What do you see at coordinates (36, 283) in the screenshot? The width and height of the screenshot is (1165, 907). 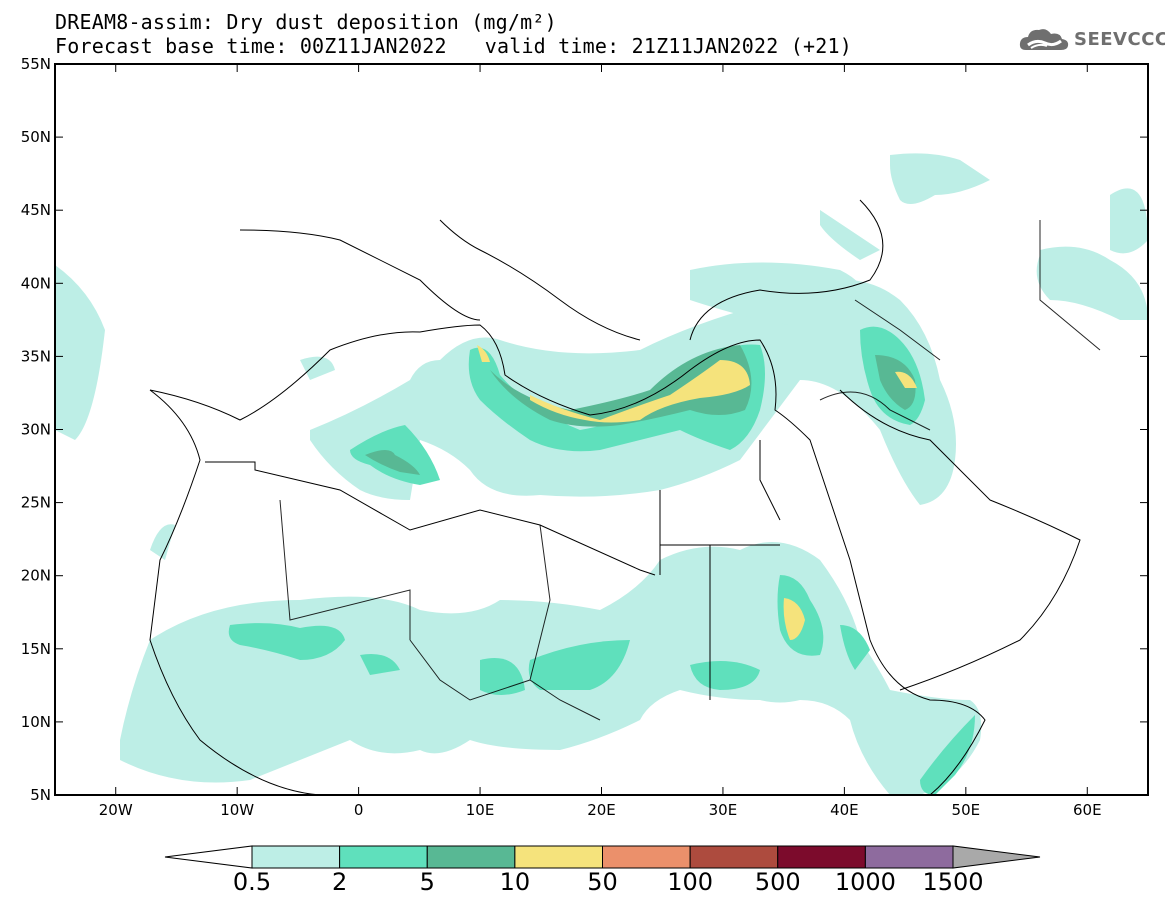 I see `lat-label: 40N` at bounding box center [36, 283].